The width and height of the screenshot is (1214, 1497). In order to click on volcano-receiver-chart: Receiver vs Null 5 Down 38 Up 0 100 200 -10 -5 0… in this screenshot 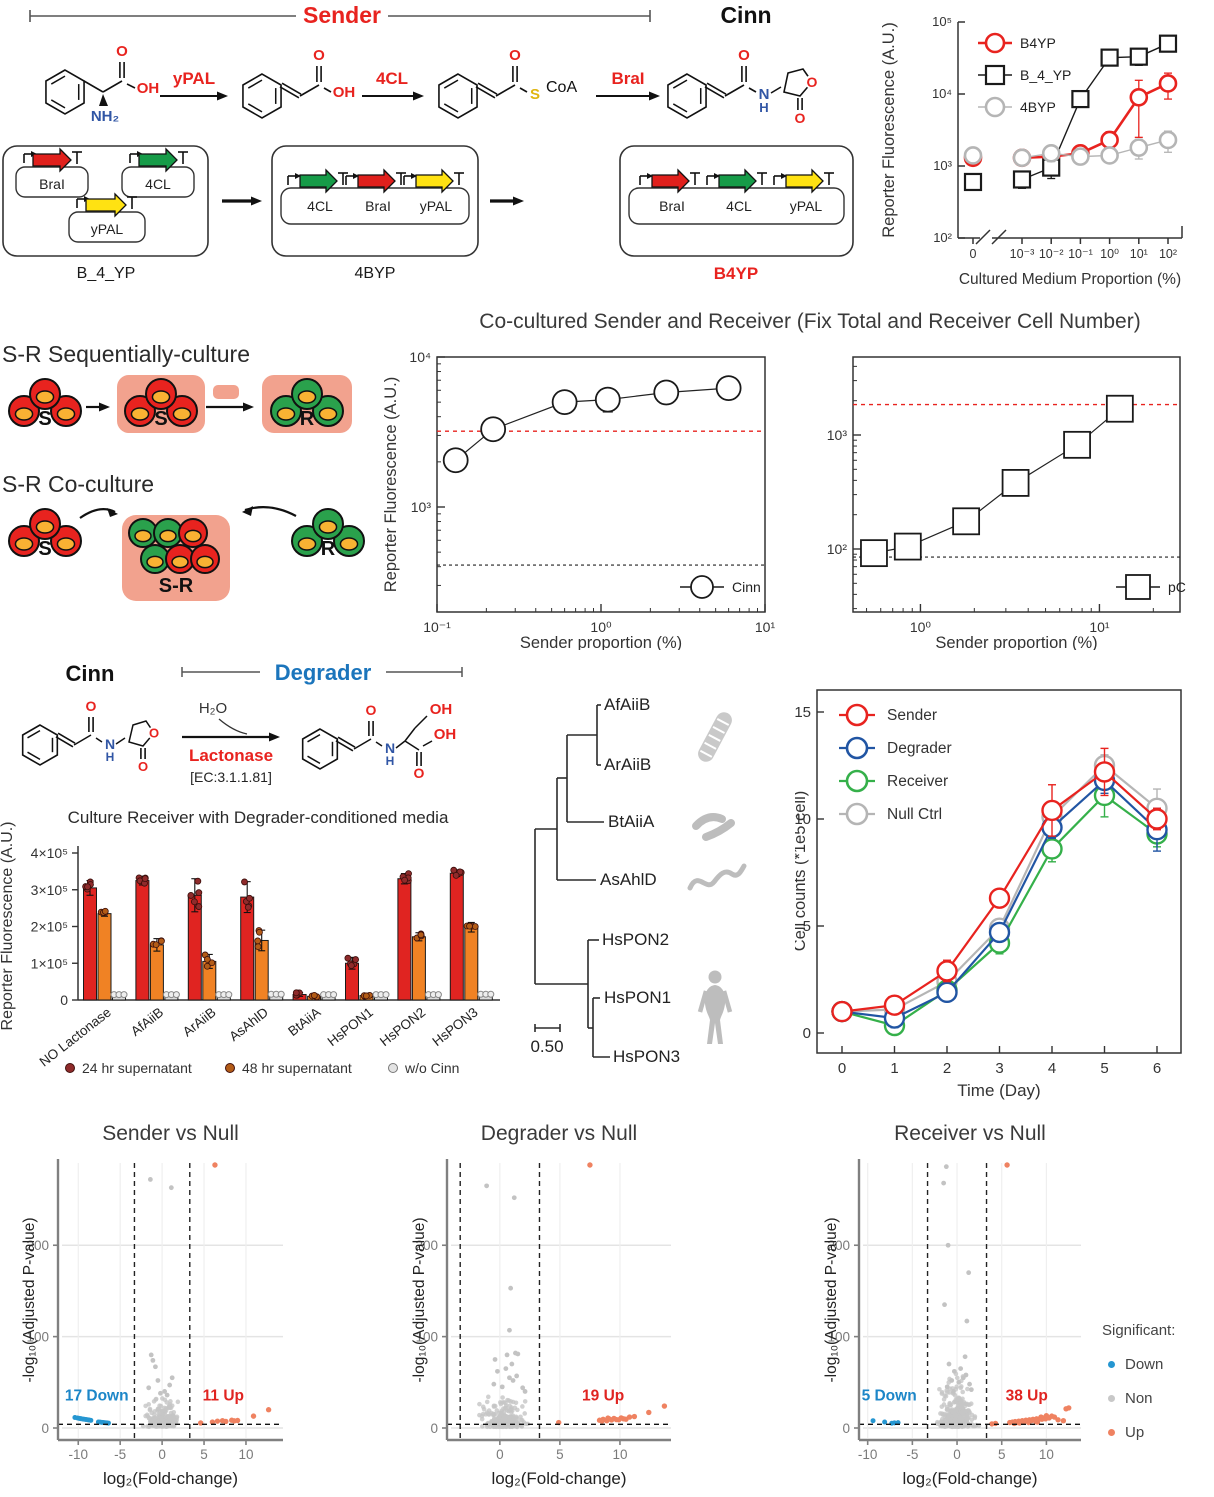, I will do `click(952, 1305)`.